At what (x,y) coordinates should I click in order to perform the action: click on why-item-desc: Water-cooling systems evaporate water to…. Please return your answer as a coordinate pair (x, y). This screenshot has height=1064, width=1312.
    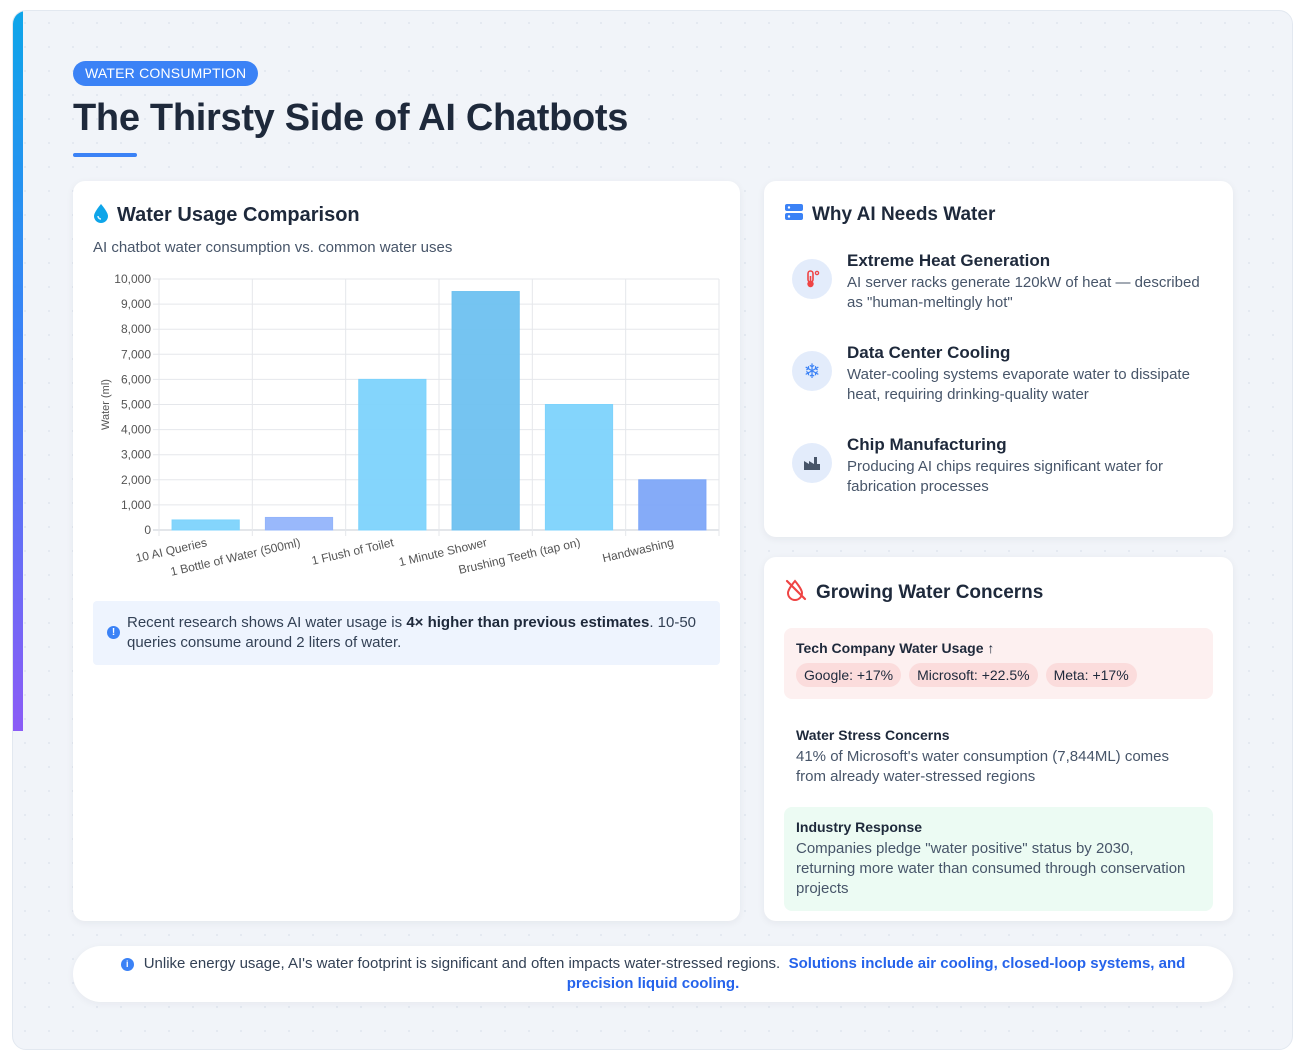
    Looking at the image, I should click on (1018, 384).